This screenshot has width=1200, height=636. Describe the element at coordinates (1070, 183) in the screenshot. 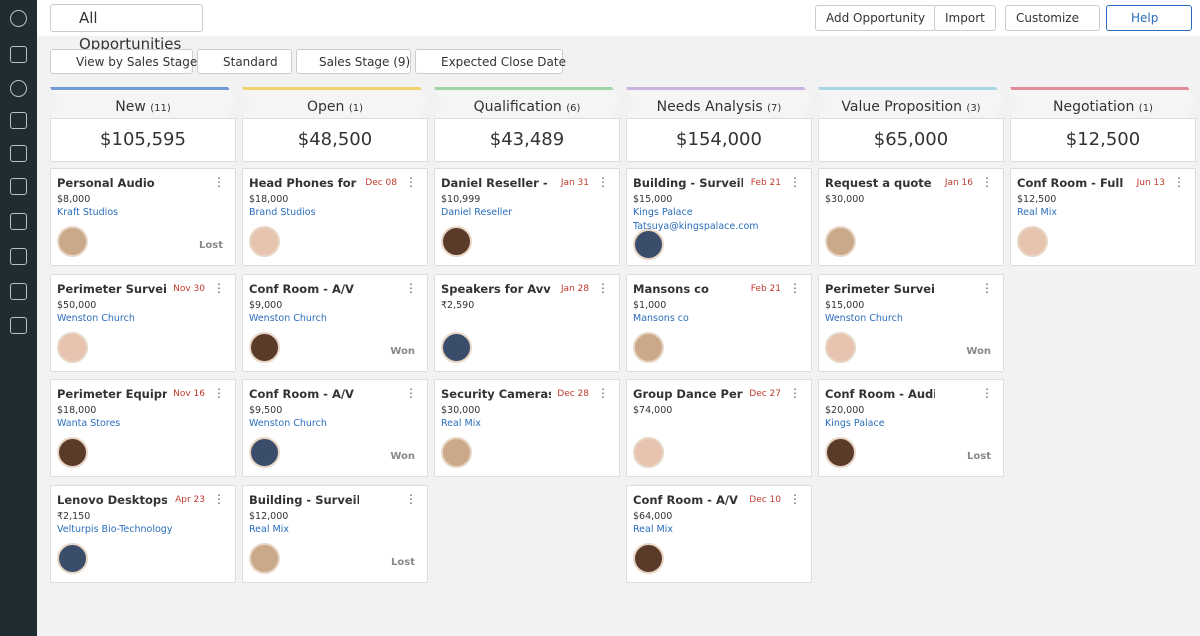

I see `card-title: Conf Room - Full` at that location.